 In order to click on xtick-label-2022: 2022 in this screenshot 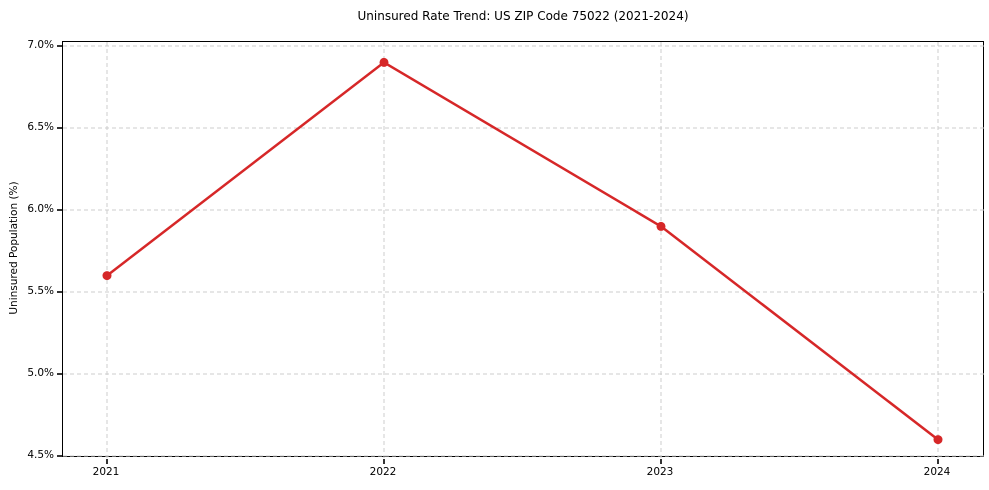, I will do `click(383, 472)`.